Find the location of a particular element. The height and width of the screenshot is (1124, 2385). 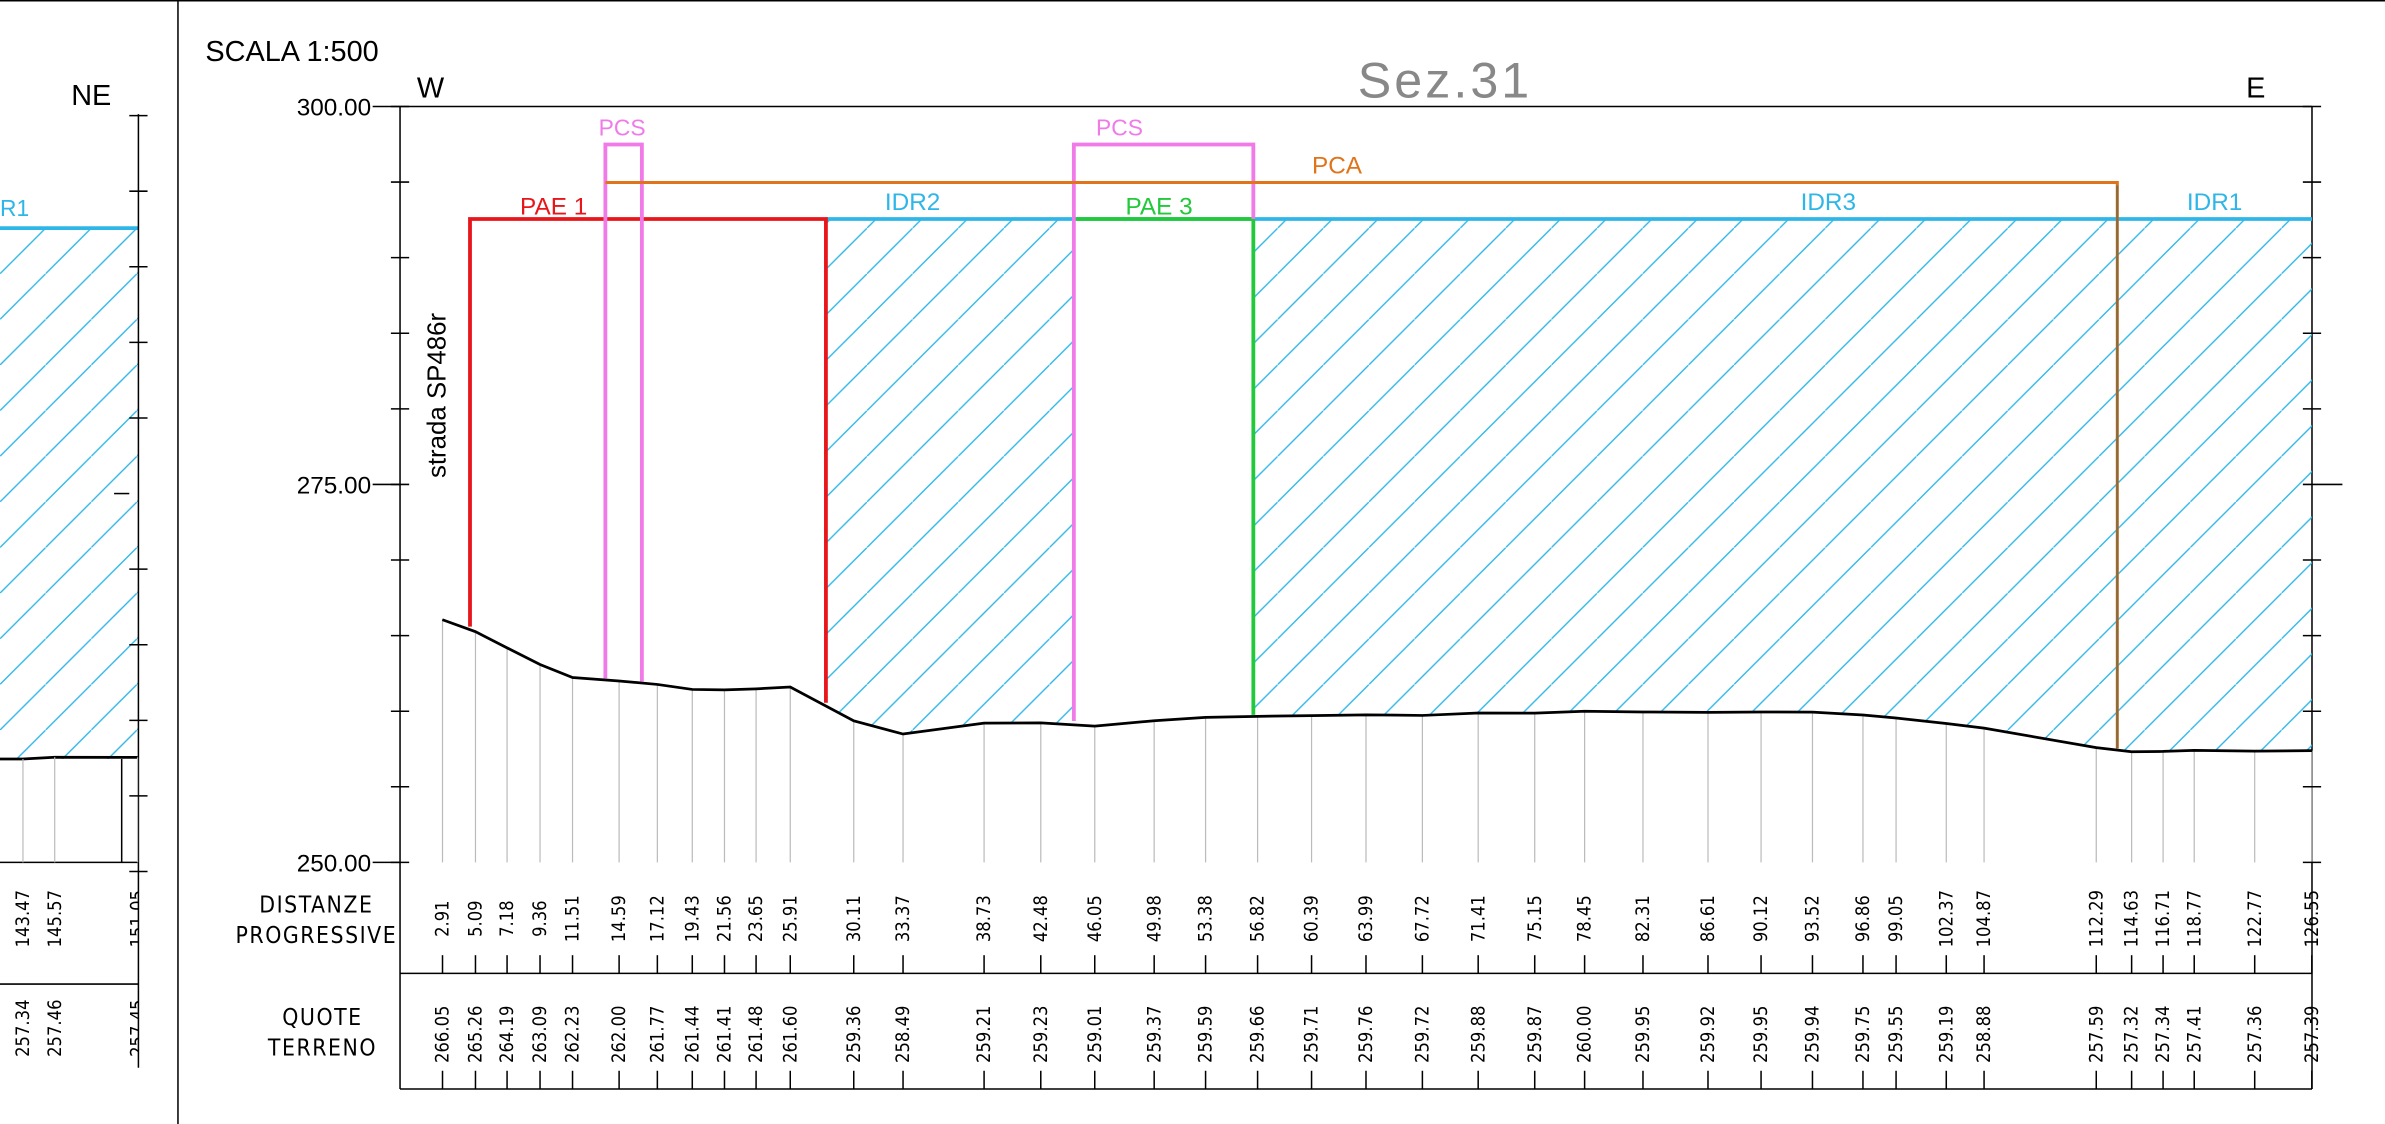

distance-label: 86.61 is located at coordinates (1708, 918).